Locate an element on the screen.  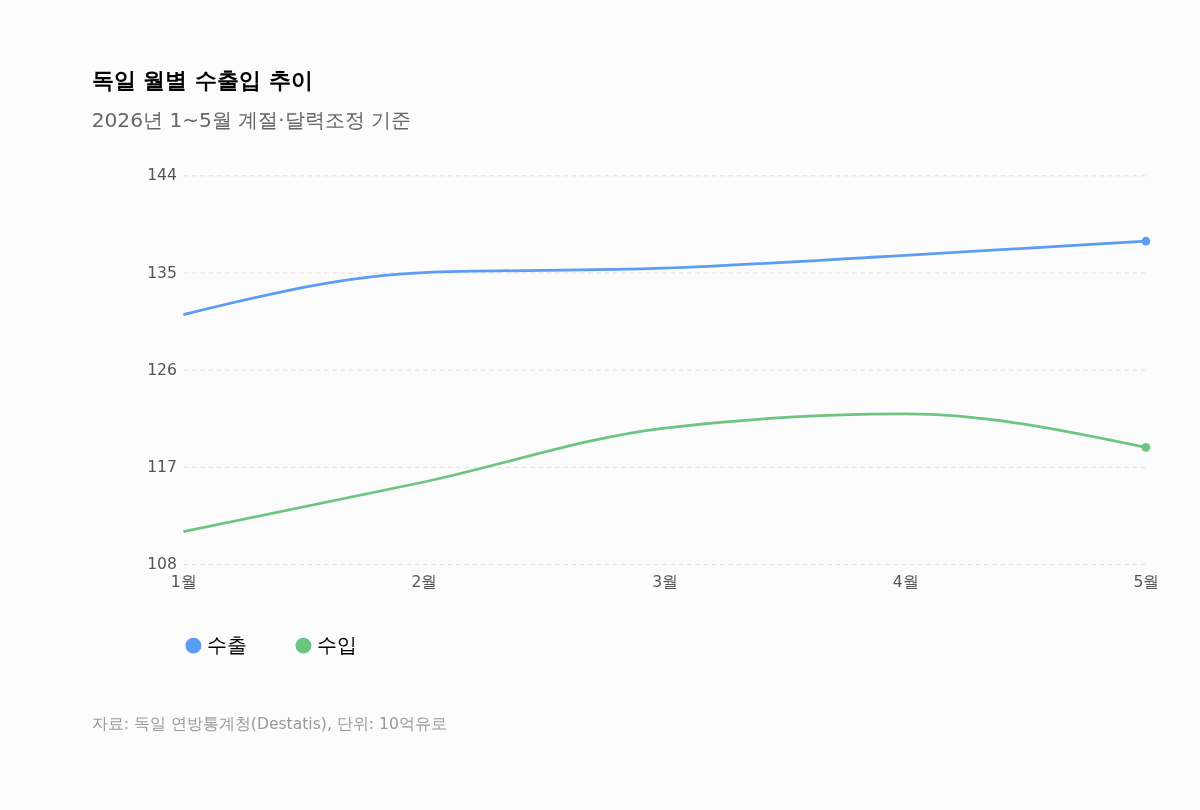
chart-subtitle: 2026년 1~5월 계절·달력조정 기준 is located at coordinates (251, 119).